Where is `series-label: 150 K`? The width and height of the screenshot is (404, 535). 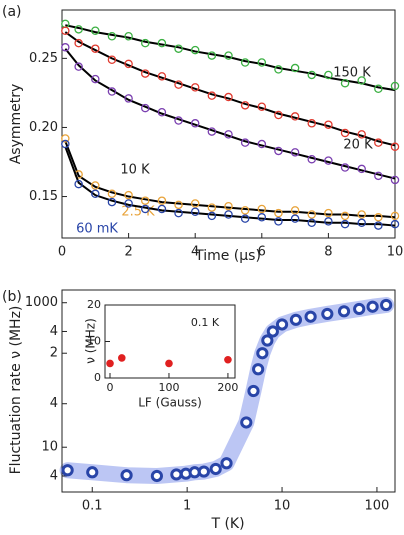
series-label: 150 K is located at coordinates (352, 73).